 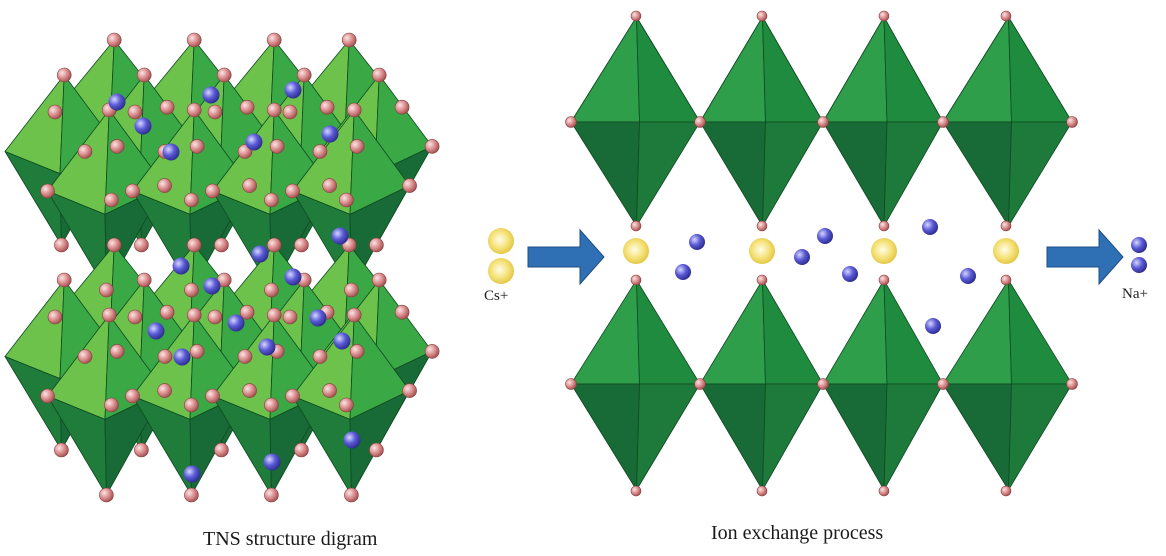 What do you see at coordinates (501, 256) in the screenshot?
I see `incoming-cesium-ions` at bounding box center [501, 256].